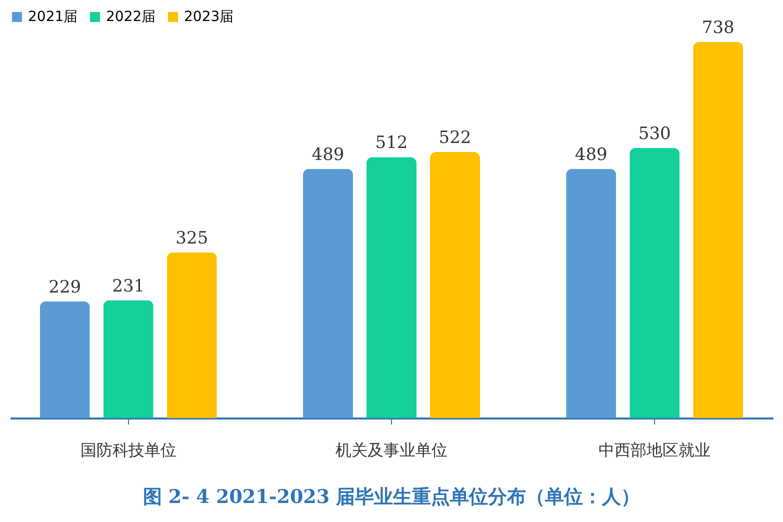 The width and height of the screenshot is (783, 522). I want to click on text: 图 2- 4 2021-2023 届毕业生重点单位分布（单位：人）, so click(391, 497).